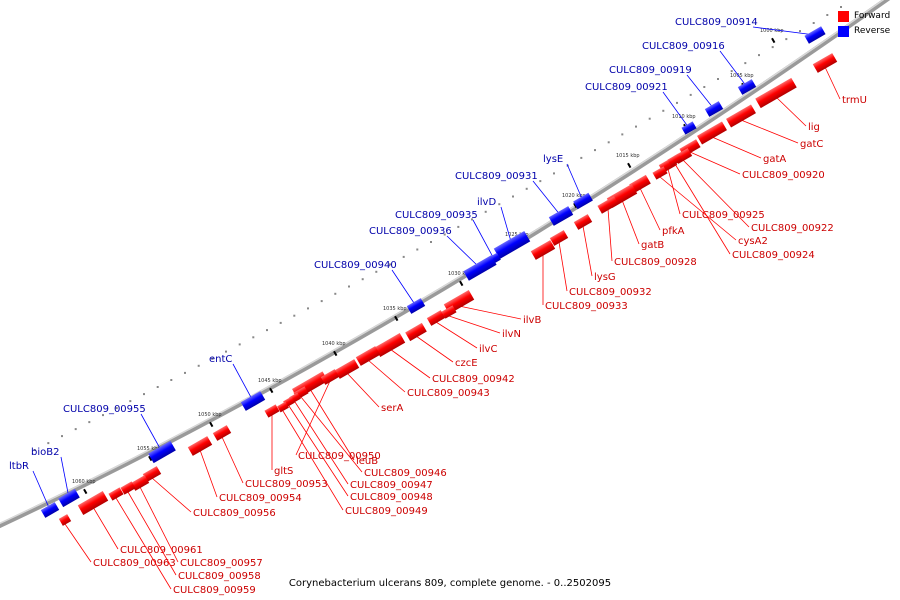 This screenshot has height=600, width=900. What do you see at coordinates (655, 262) in the screenshot?
I see `gene-culc809-00928-label: CULC809_00928` at bounding box center [655, 262].